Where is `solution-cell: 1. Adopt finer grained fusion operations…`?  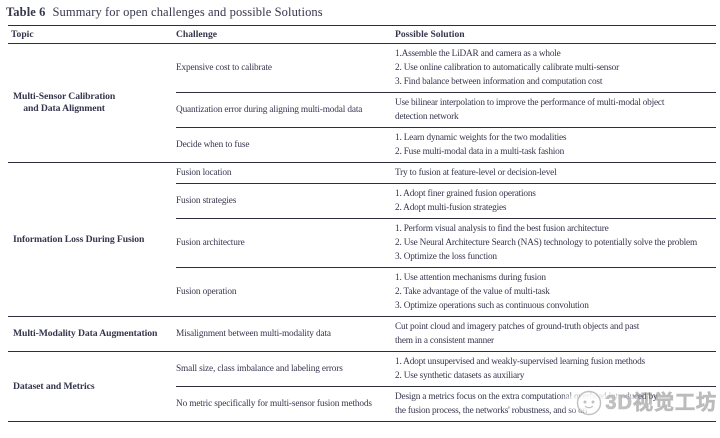
solution-cell: 1. Adopt finer grained fusion operations… is located at coordinates (555, 201).